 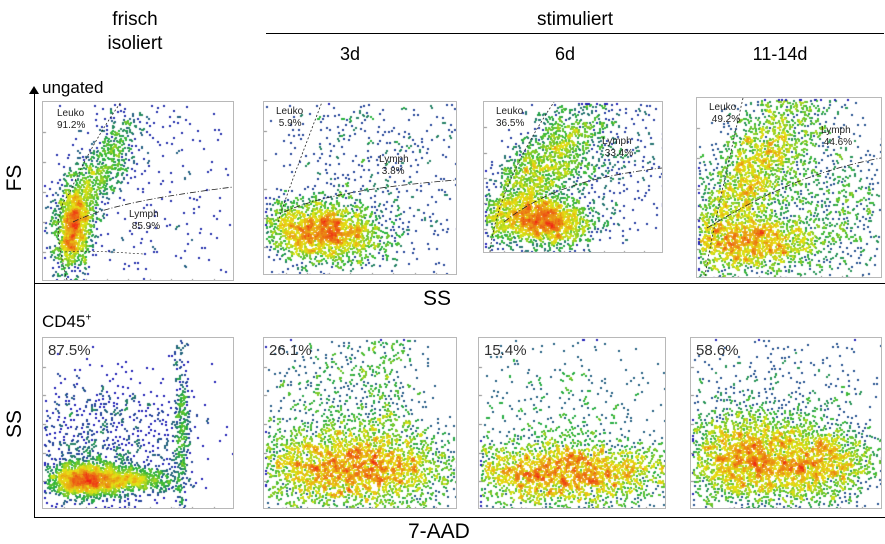 I want to click on viability-percent: 87.5%, so click(x=69, y=350).